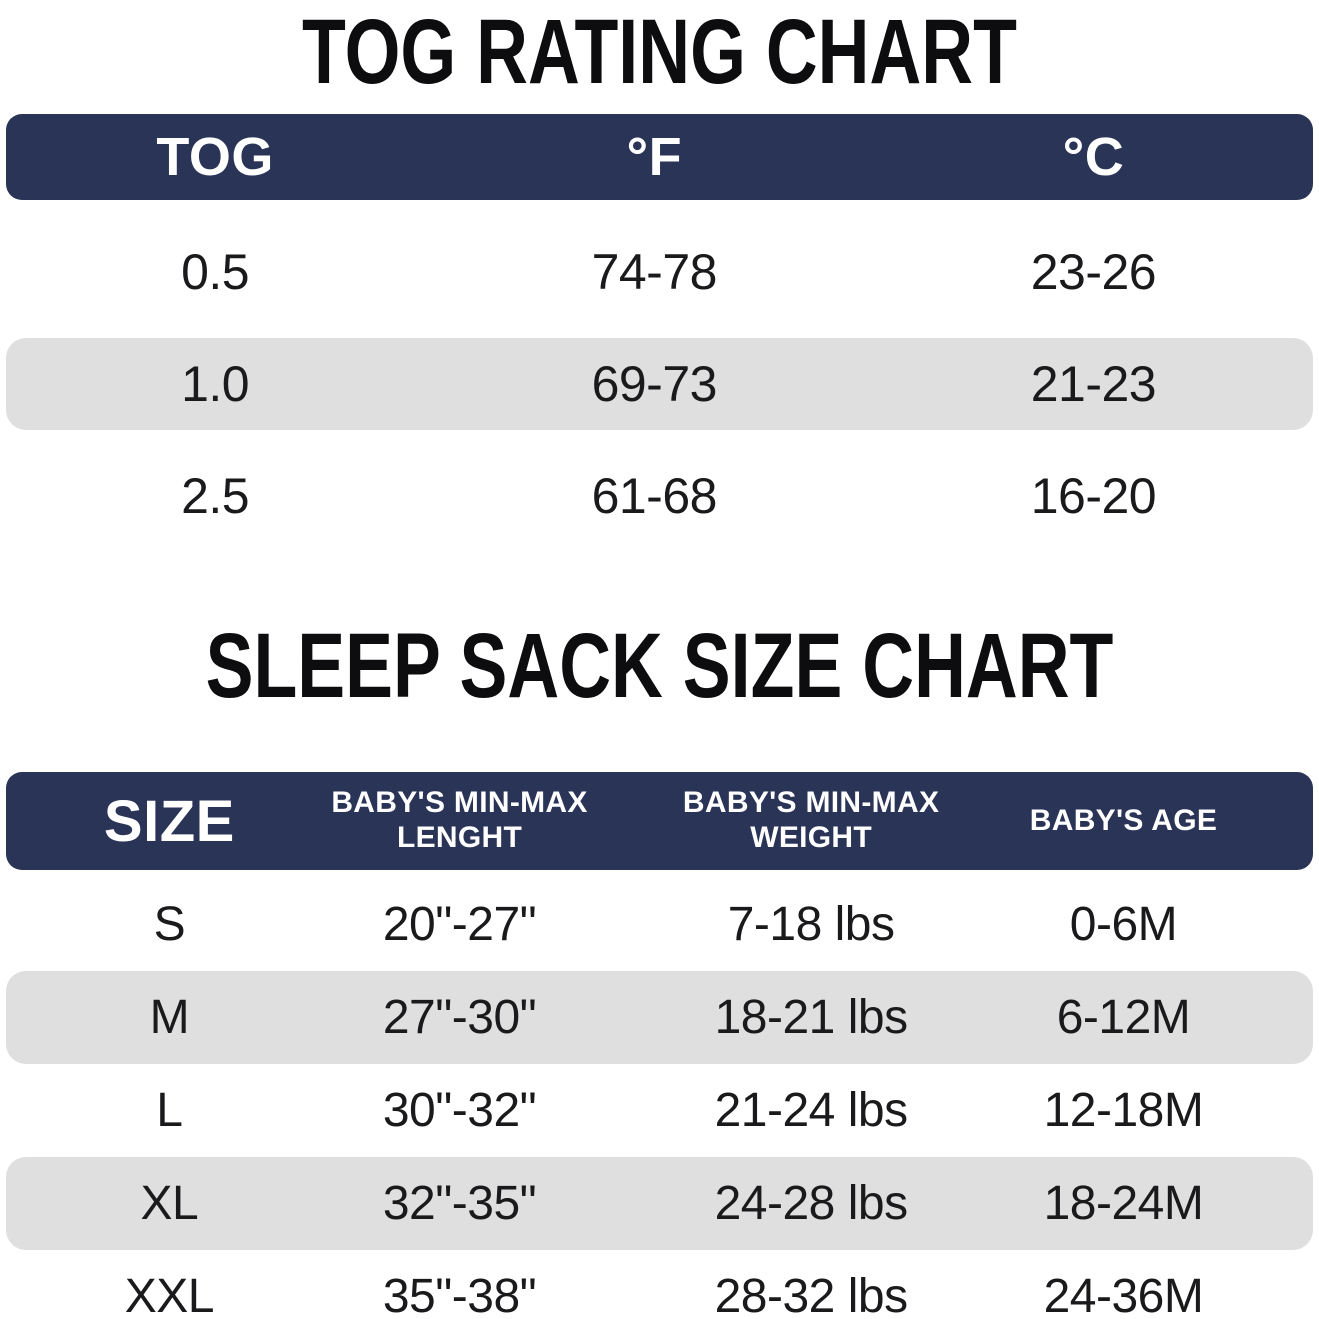 The height and width of the screenshot is (1319, 1319). I want to click on cell-age: 24-36M, so click(1123, 1294).